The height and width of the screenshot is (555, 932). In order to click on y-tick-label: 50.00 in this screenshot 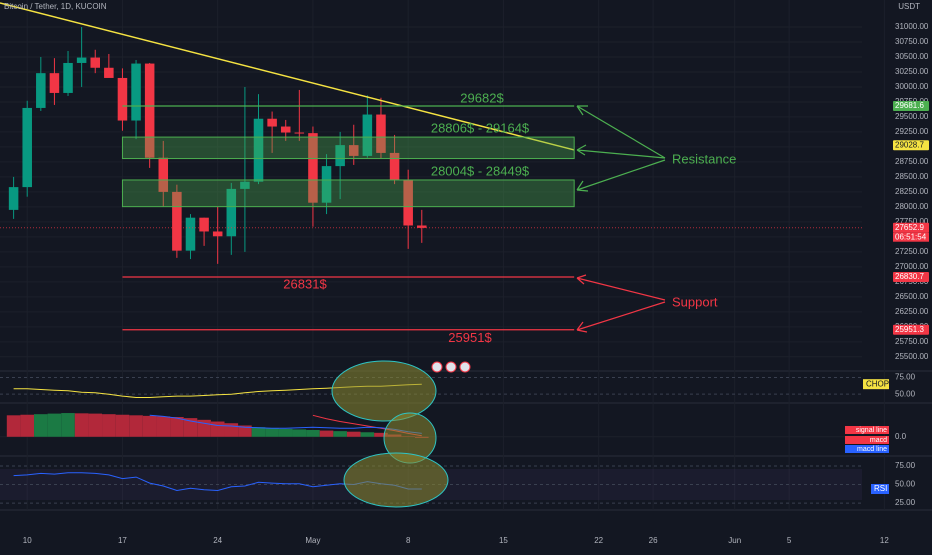, I will do `click(905, 393)`.